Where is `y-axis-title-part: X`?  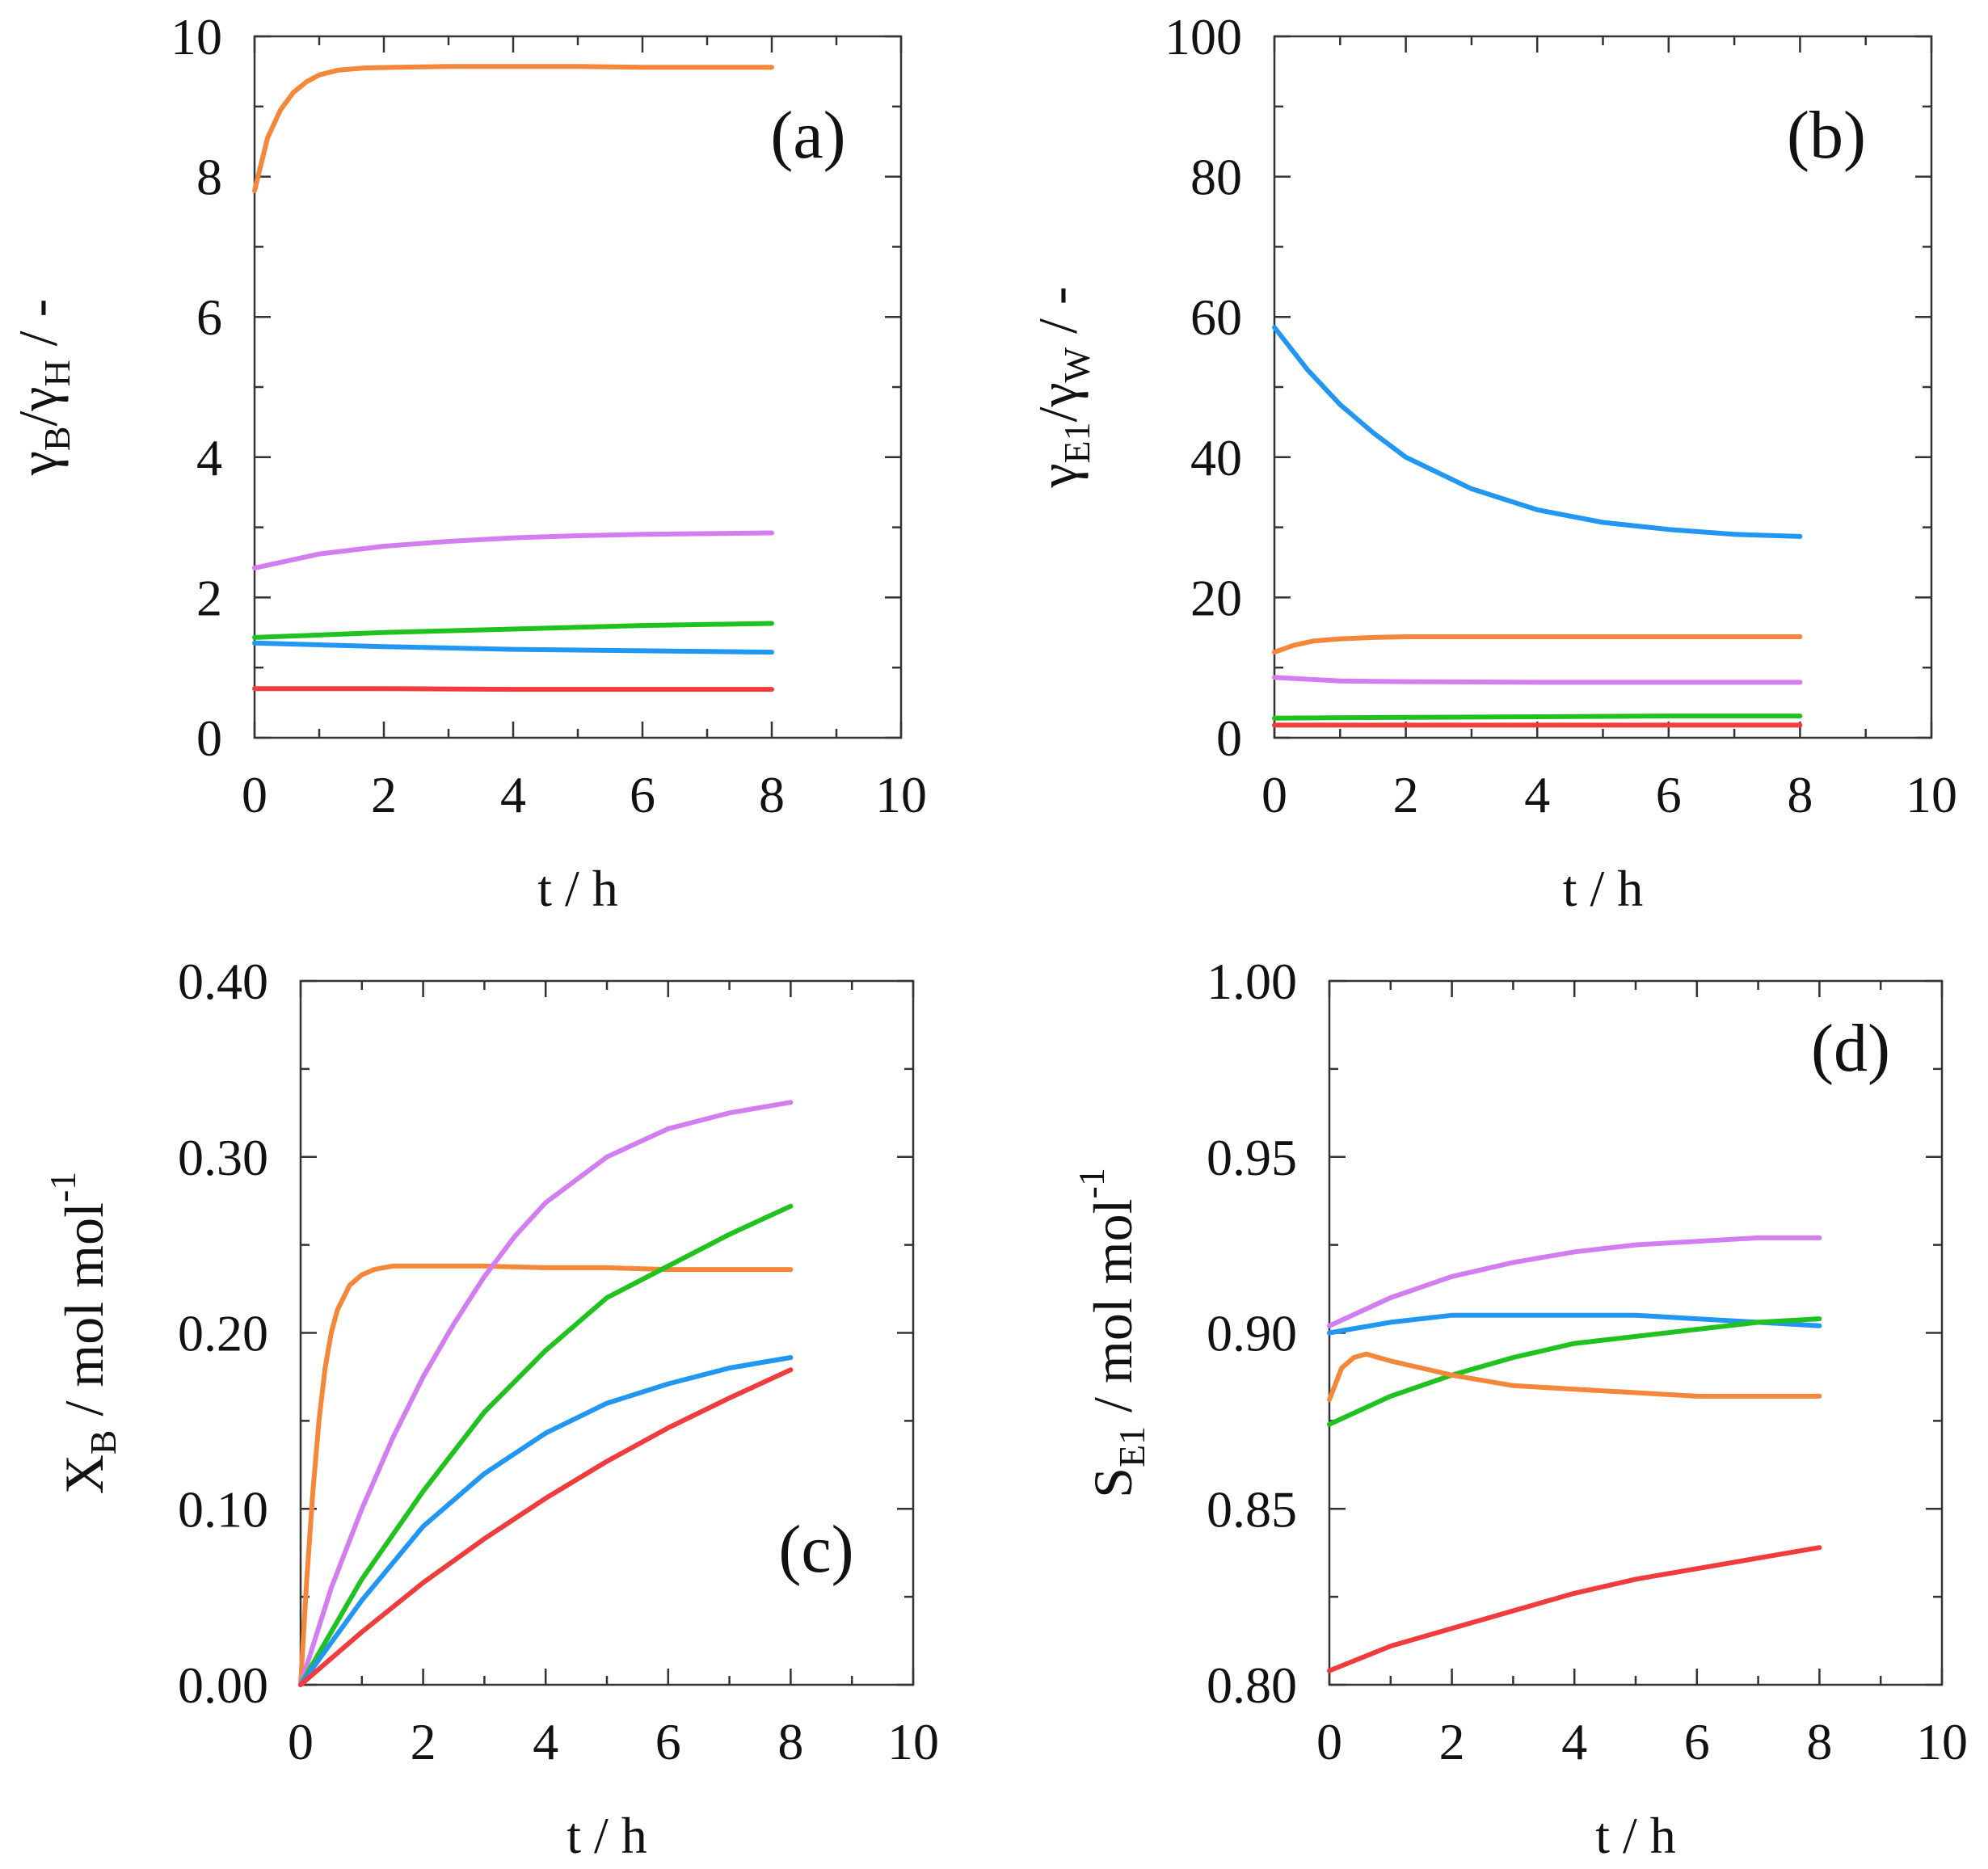
y-axis-title-part: X is located at coordinates (84, 1474).